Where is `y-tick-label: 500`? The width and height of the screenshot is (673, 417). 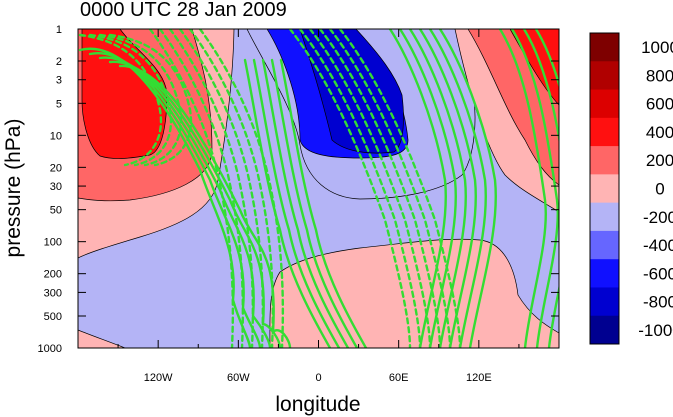
y-tick-label: 500 is located at coordinates (53, 317).